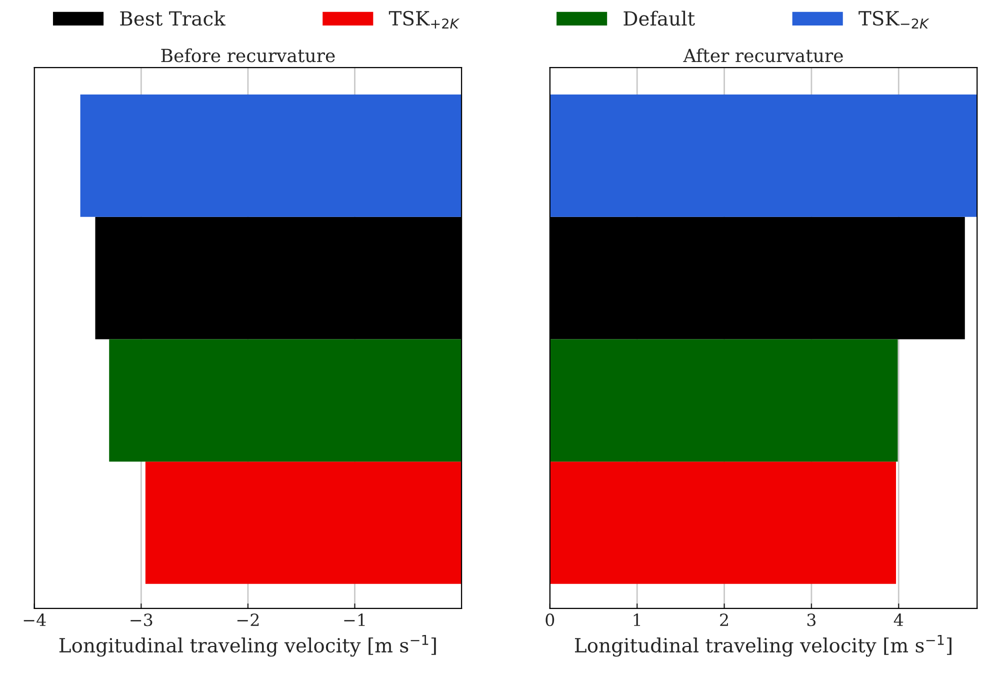  Describe the element at coordinates (354, 620) in the screenshot. I see `x-tick-label: −1` at that location.